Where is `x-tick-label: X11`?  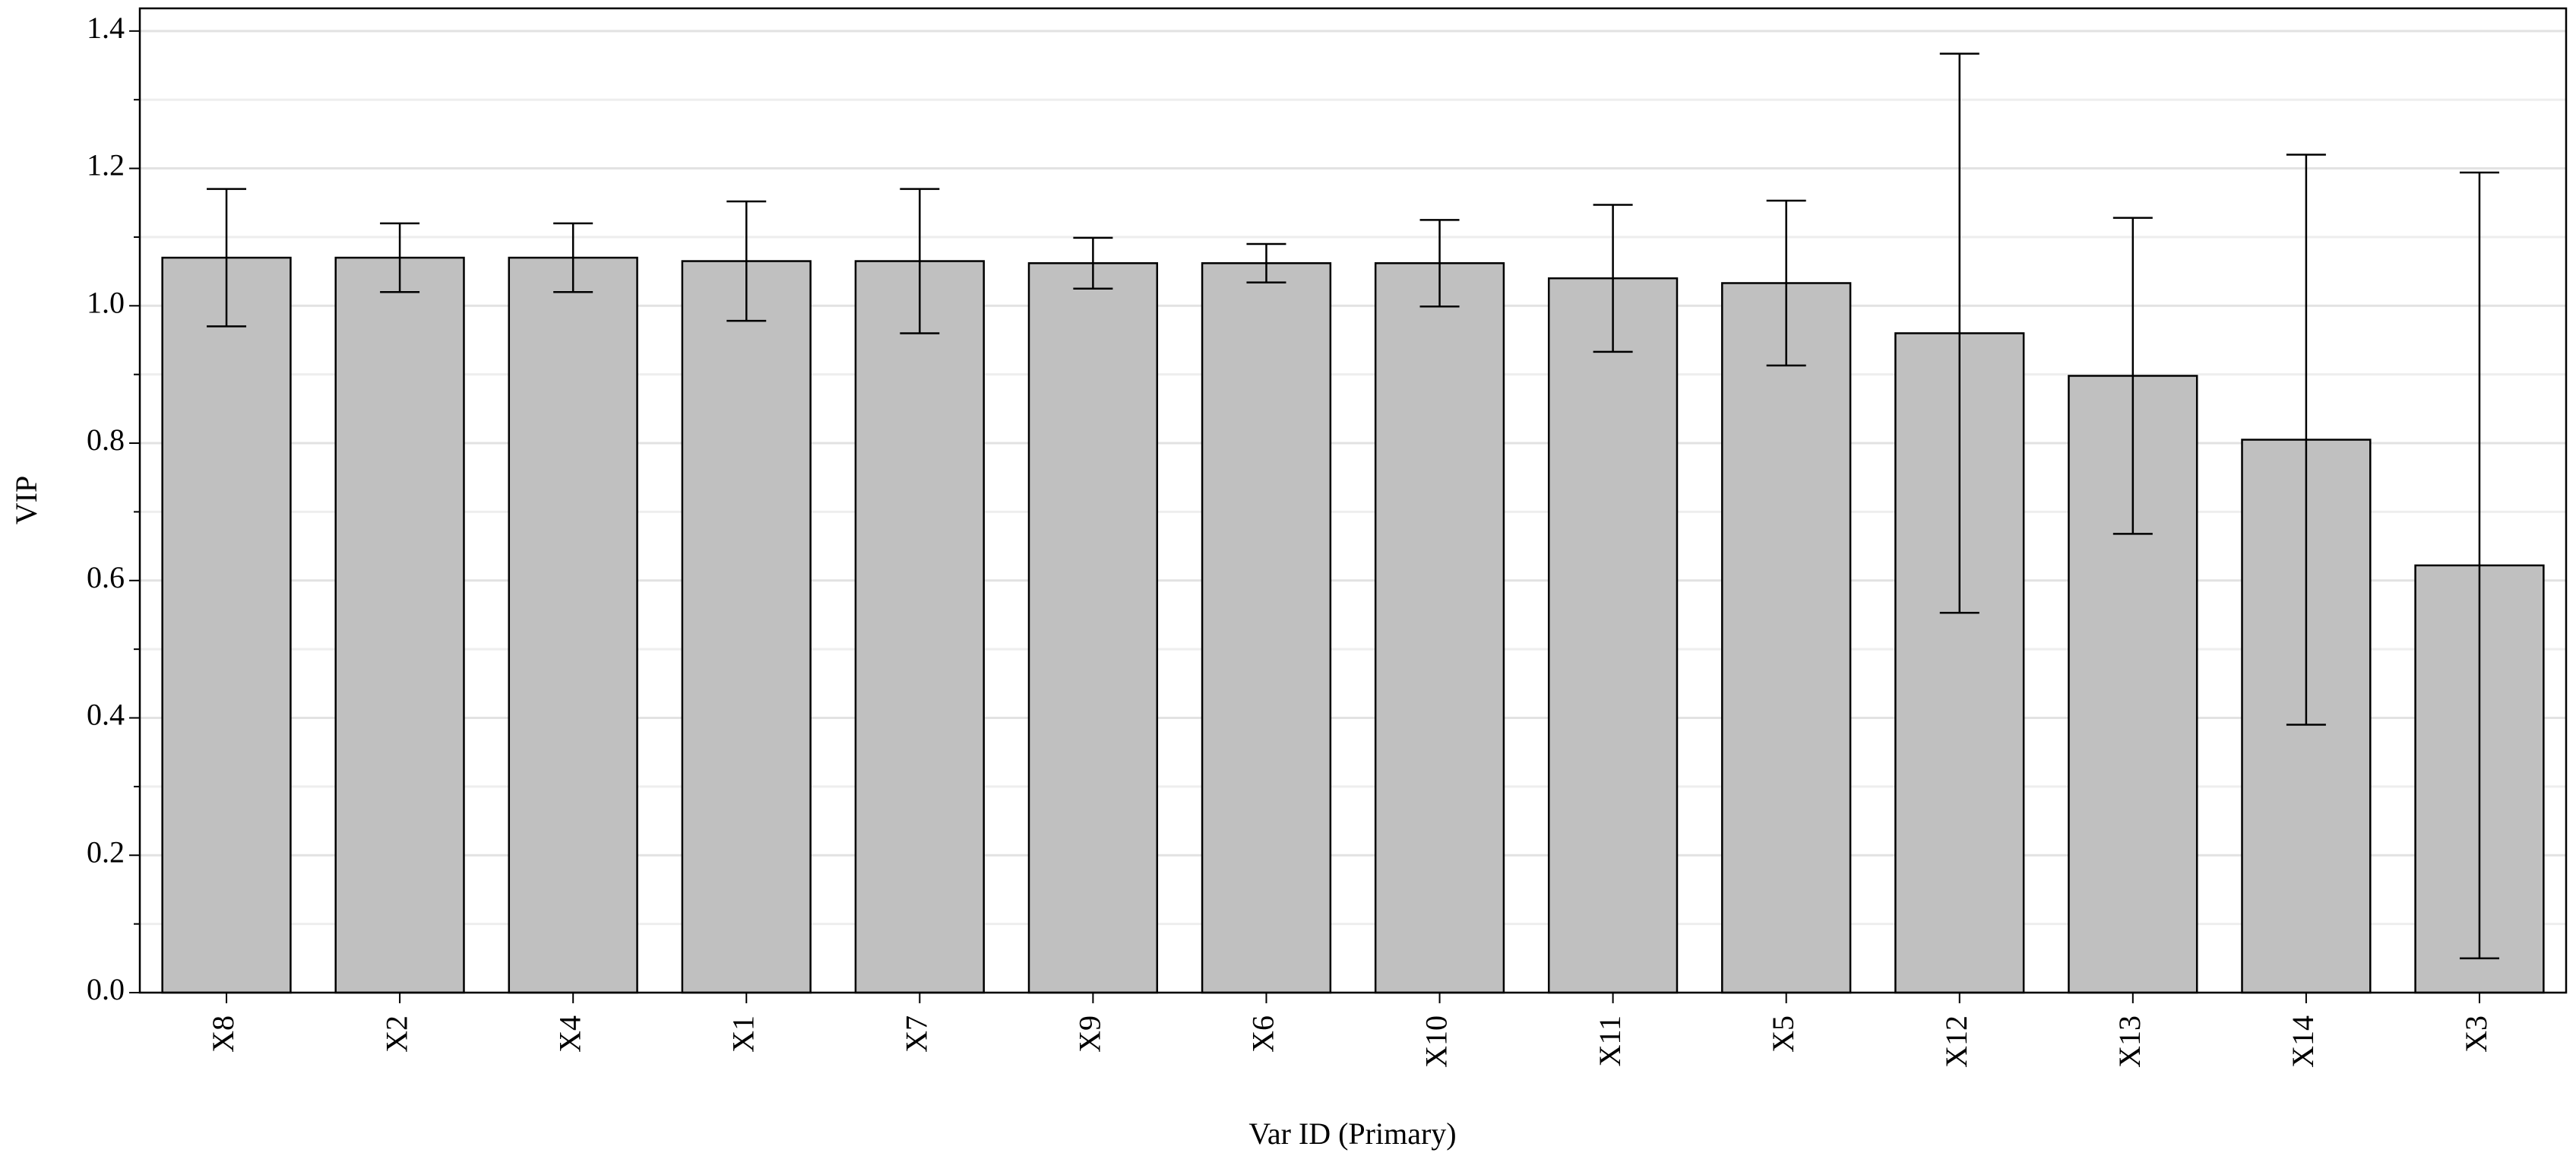 x-tick-label: X11 is located at coordinates (1610, 1040).